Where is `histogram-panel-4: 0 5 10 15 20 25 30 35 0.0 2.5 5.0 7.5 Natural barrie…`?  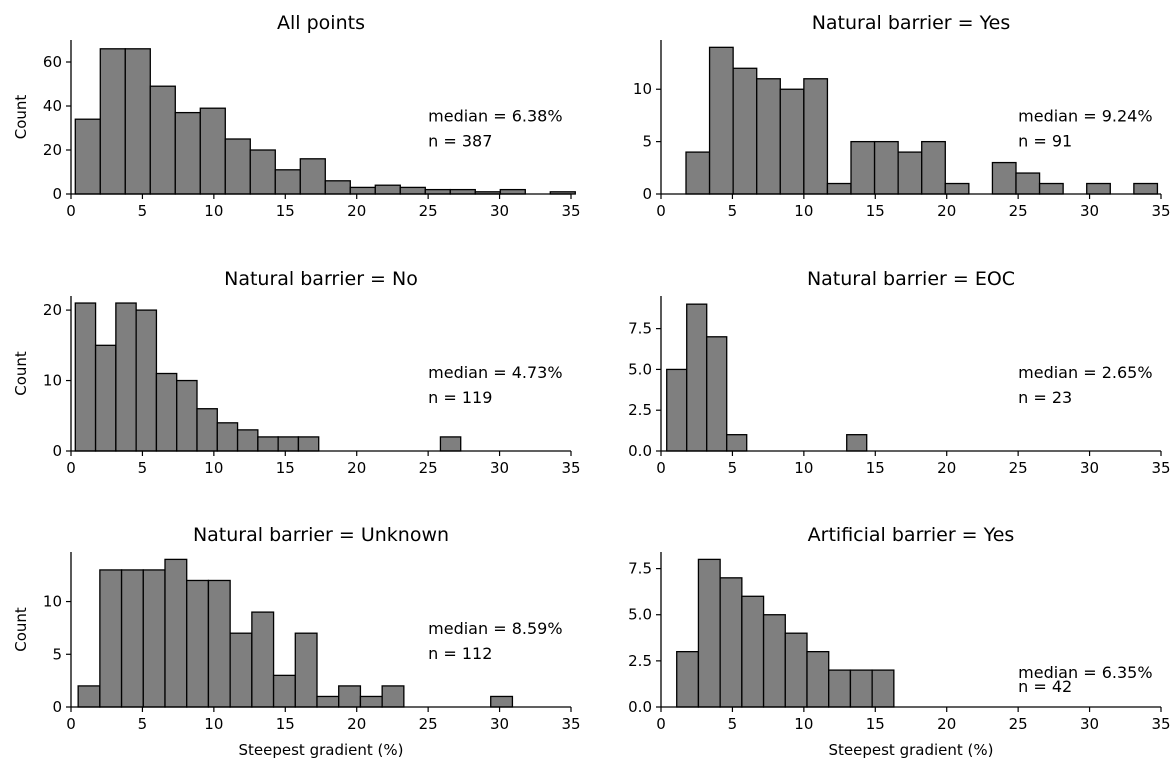 histogram-panel-4: 0 5 10 15 20 25 30 35 0.0 2.5 5.0 7.5 Natural barrie… is located at coordinates (899, 372).